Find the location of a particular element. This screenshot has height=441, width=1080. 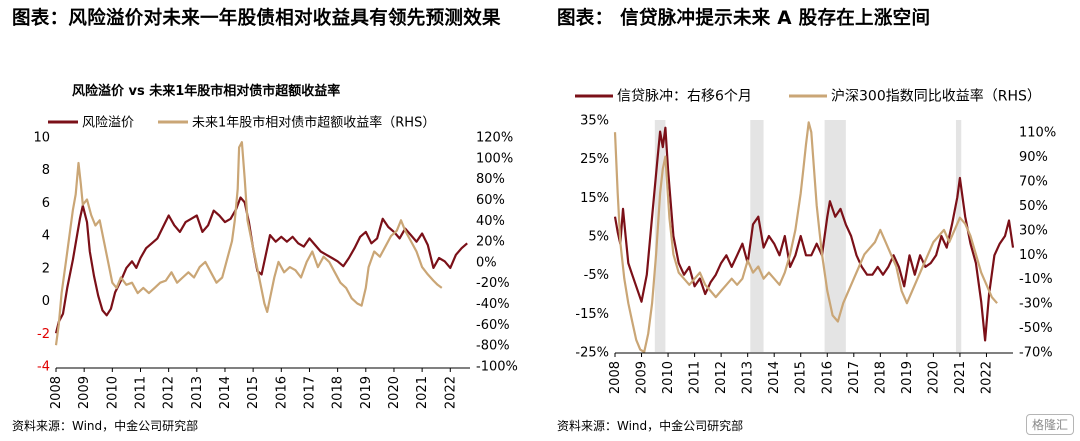

left-x-tick-6: 2014 is located at coordinates (225, 392).